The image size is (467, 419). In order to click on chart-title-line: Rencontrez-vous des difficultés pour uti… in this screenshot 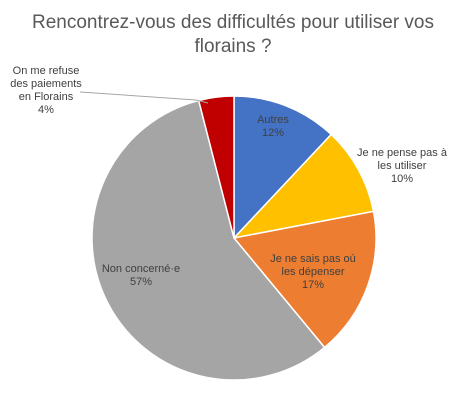, I will do `click(233, 22)`.